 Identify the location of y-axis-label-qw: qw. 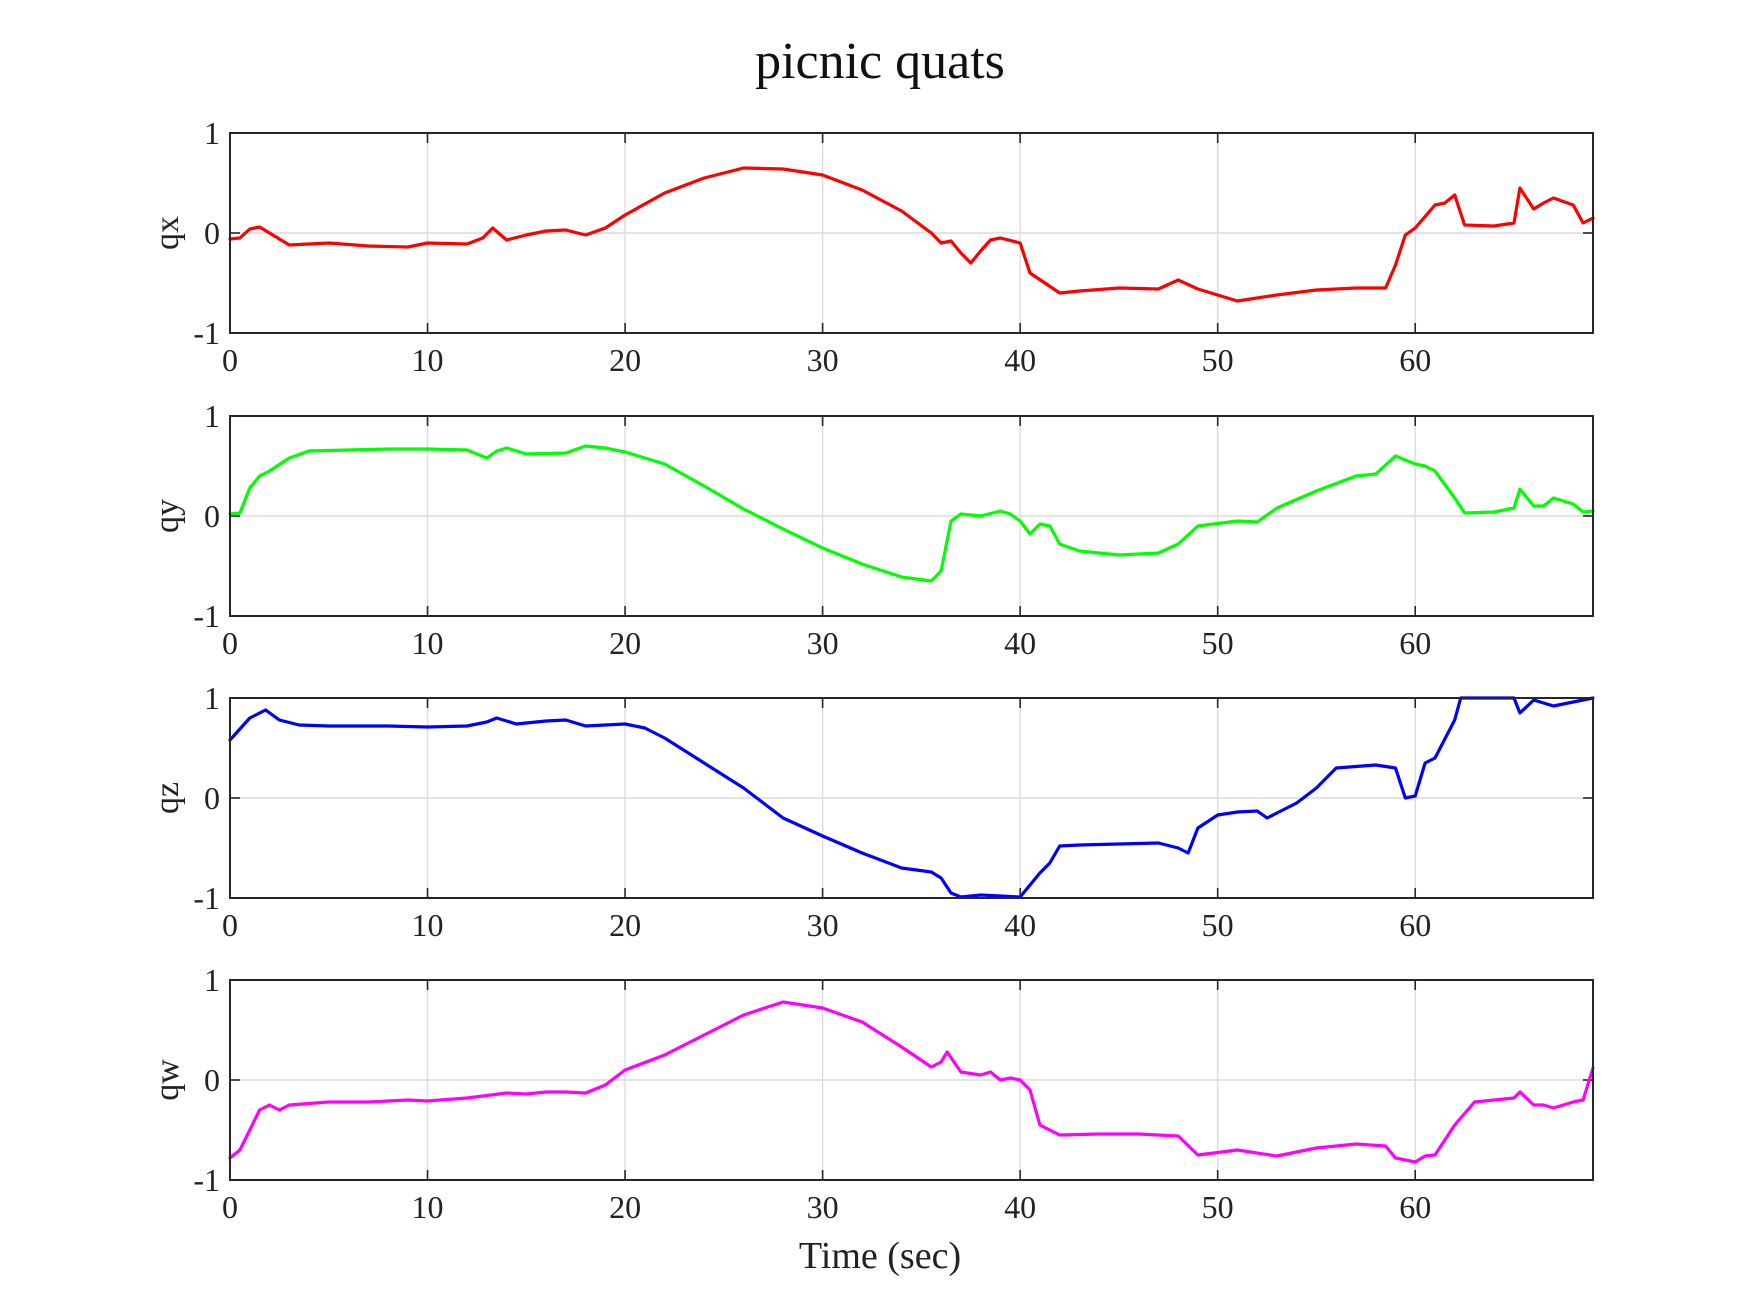
(167, 1080).